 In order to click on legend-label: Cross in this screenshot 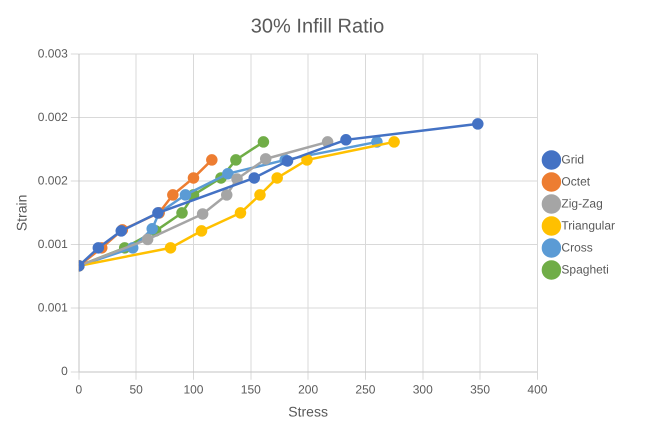, I will do `click(577, 247)`.